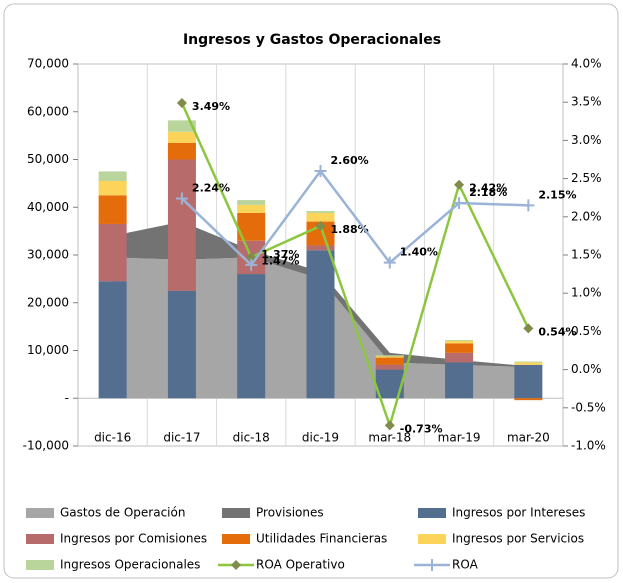  Describe the element at coordinates (488, 188) in the screenshot. I see `data-label: 2.42%` at that location.